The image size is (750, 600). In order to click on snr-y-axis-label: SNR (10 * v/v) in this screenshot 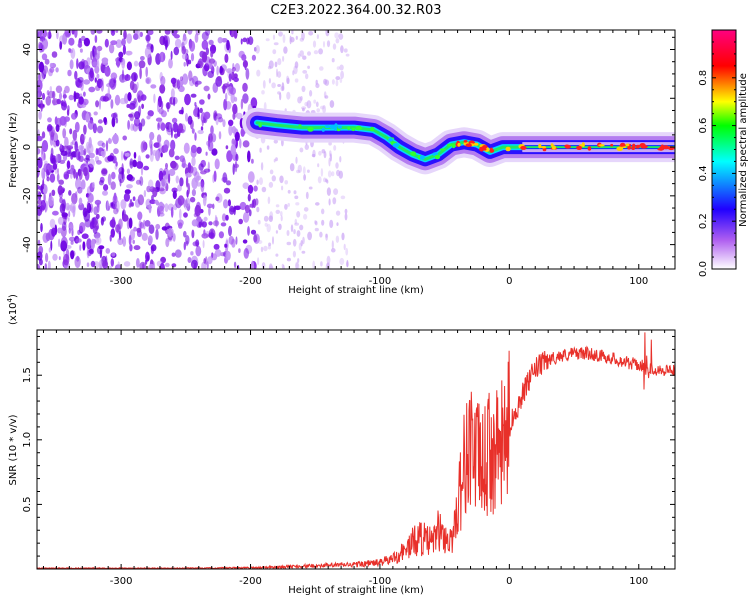, I will do `click(13, 449)`.